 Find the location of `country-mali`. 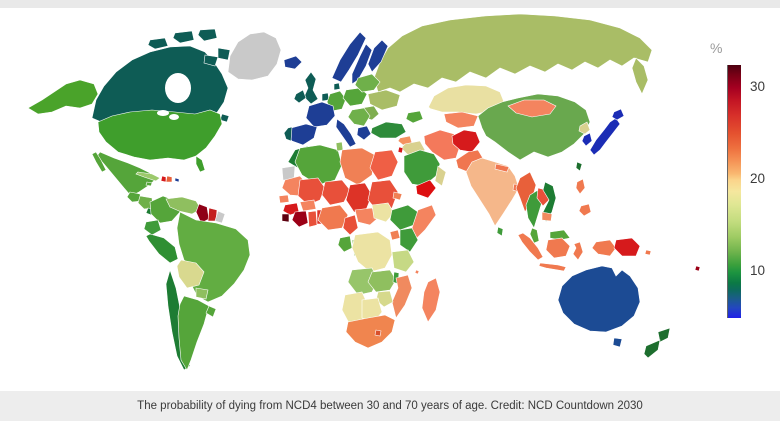

country-mali is located at coordinates (311, 191).